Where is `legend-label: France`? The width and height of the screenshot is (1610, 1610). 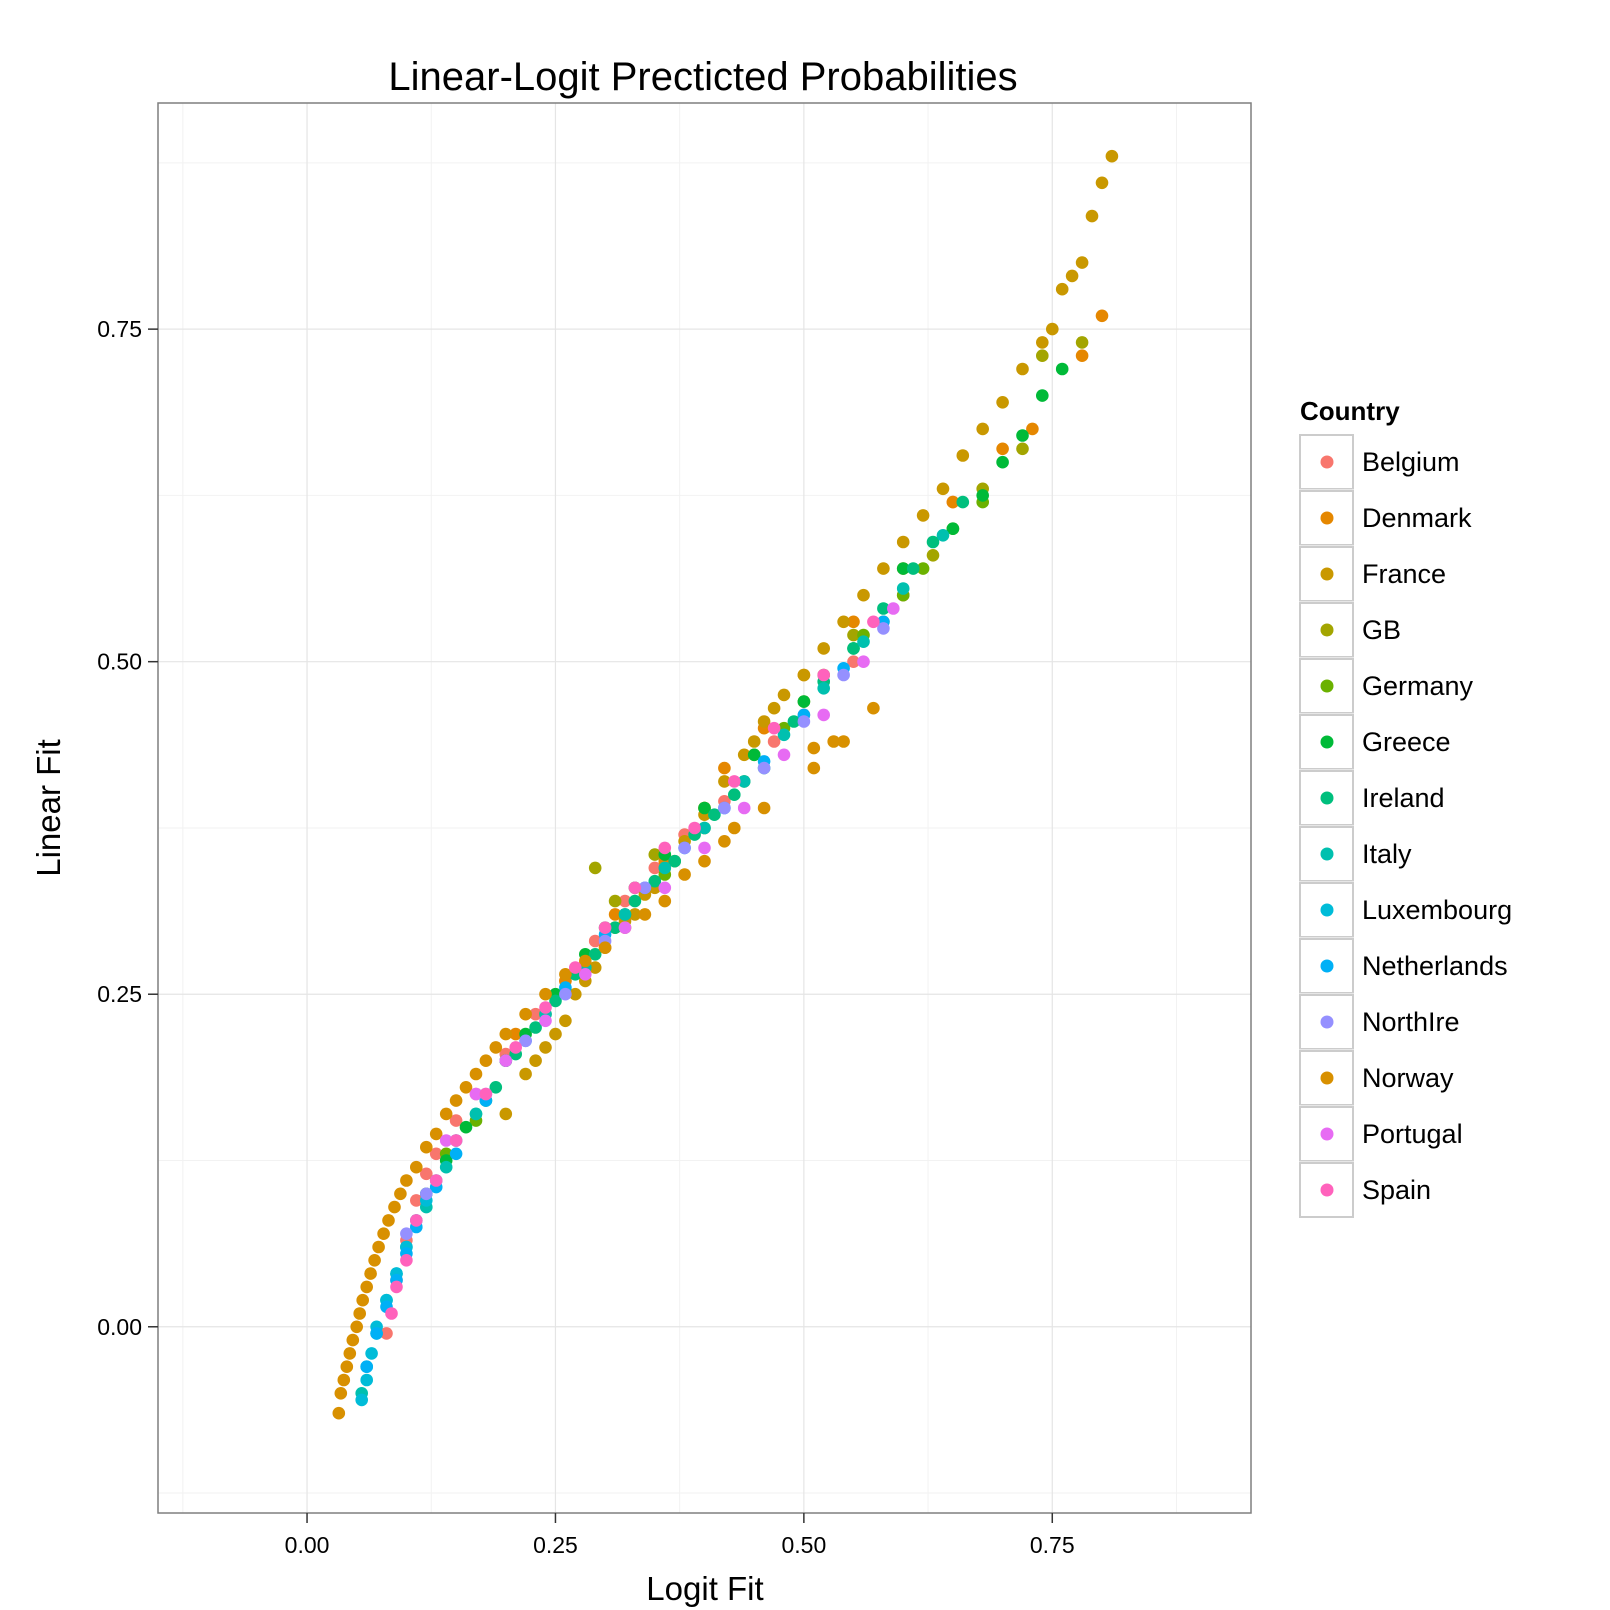
legend-label: France is located at coordinates (1404, 574).